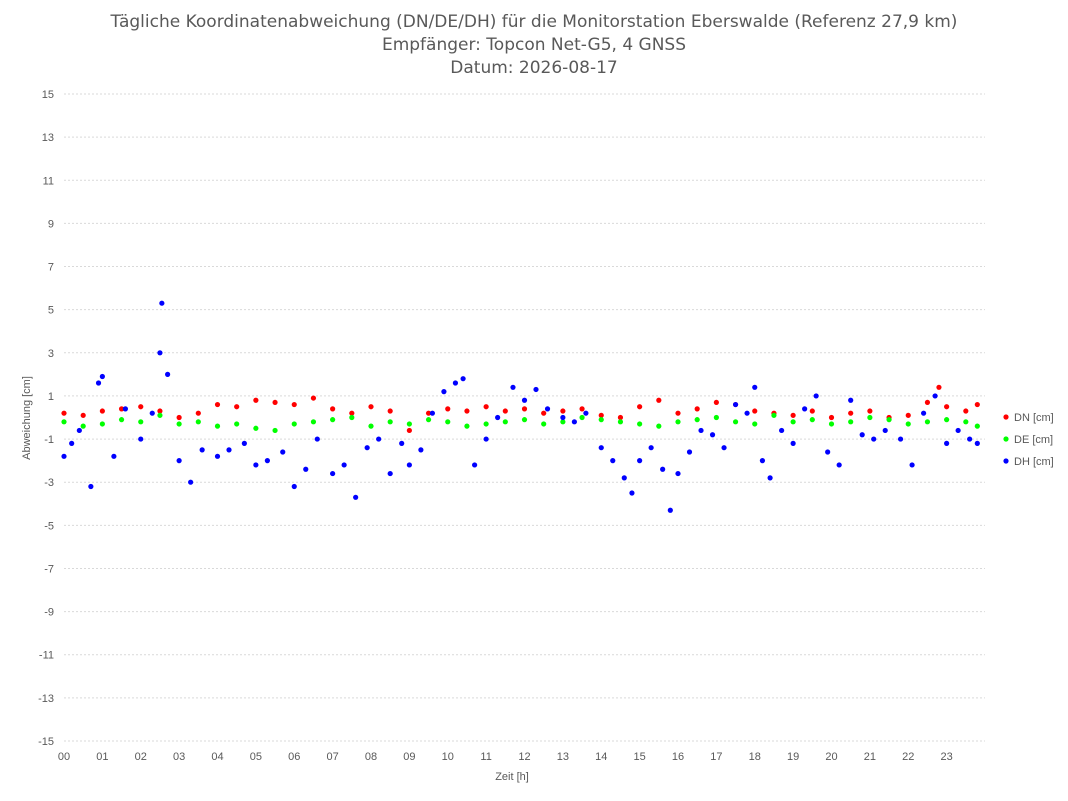 The image size is (1068, 801). Describe the element at coordinates (563, 757) in the screenshot. I see `x-tick-label: 13` at that location.